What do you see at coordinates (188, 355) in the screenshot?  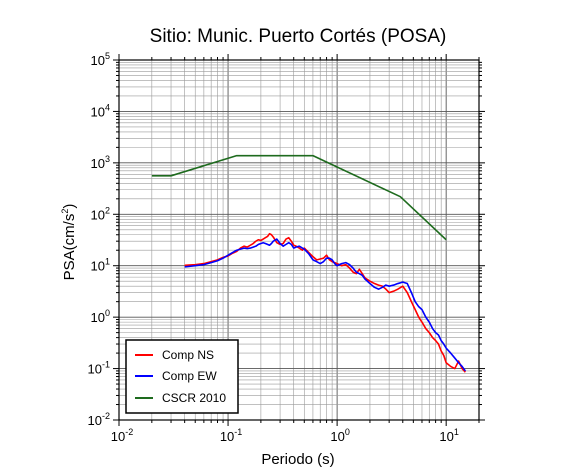 I see `legend-label-comp-ns: Comp NS` at bounding box center [188, 355].